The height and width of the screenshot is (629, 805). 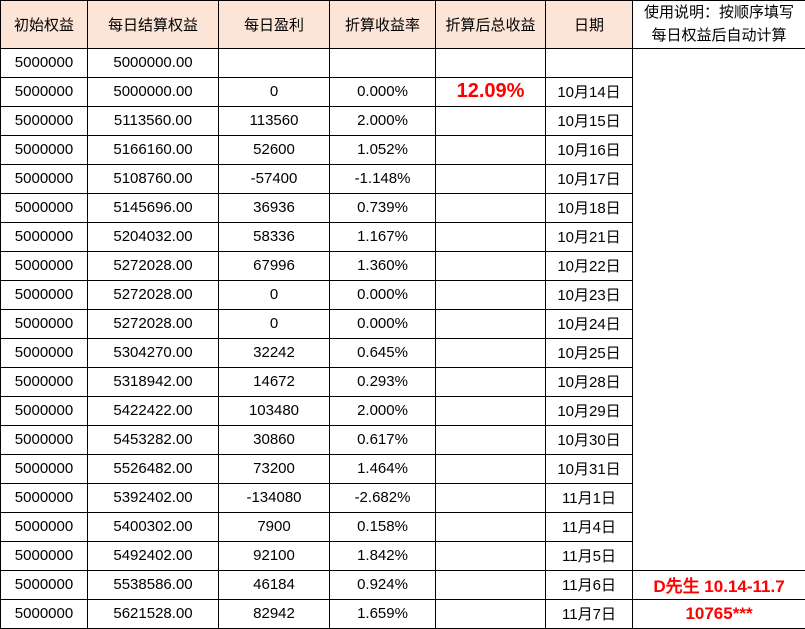 I want to click on cell-daily-return-rate: 0.293%, so click(x=383, y=381).